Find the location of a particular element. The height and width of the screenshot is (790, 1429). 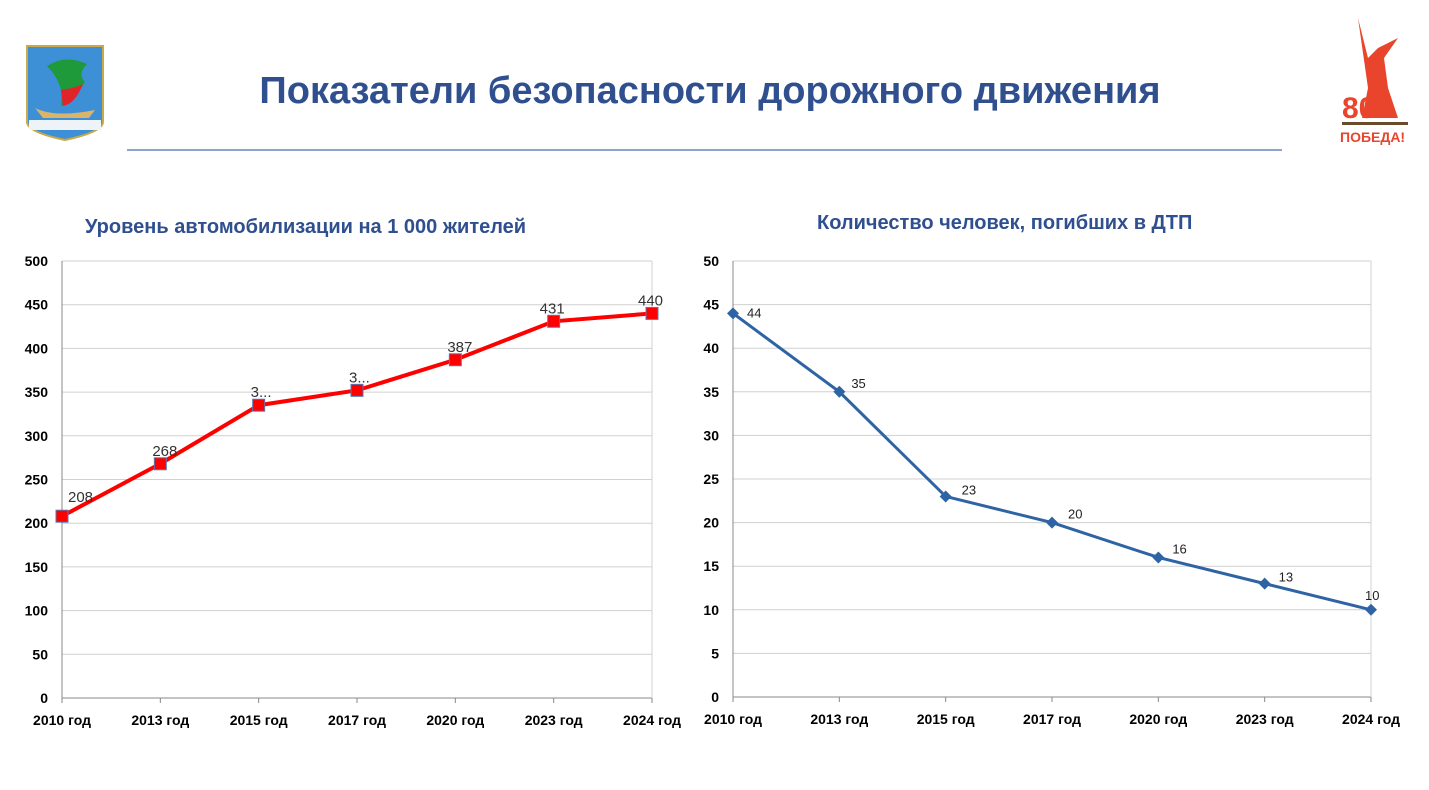

chart-title-fatalities: Количество человек, погибших в ДТП is located at coordinates (1005, 223).